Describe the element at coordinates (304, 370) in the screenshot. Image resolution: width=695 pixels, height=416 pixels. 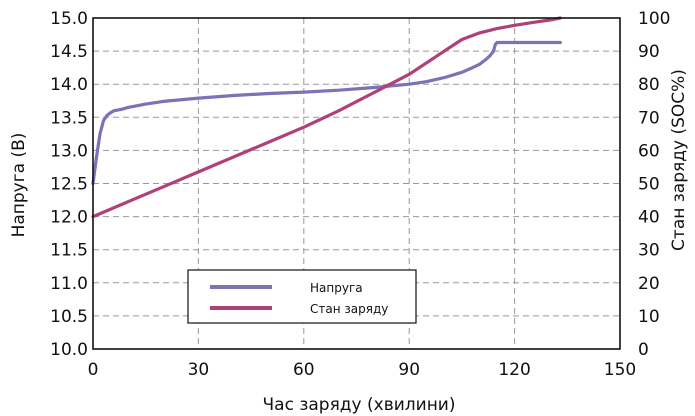
I see `x-tick-label: 60` at that location.